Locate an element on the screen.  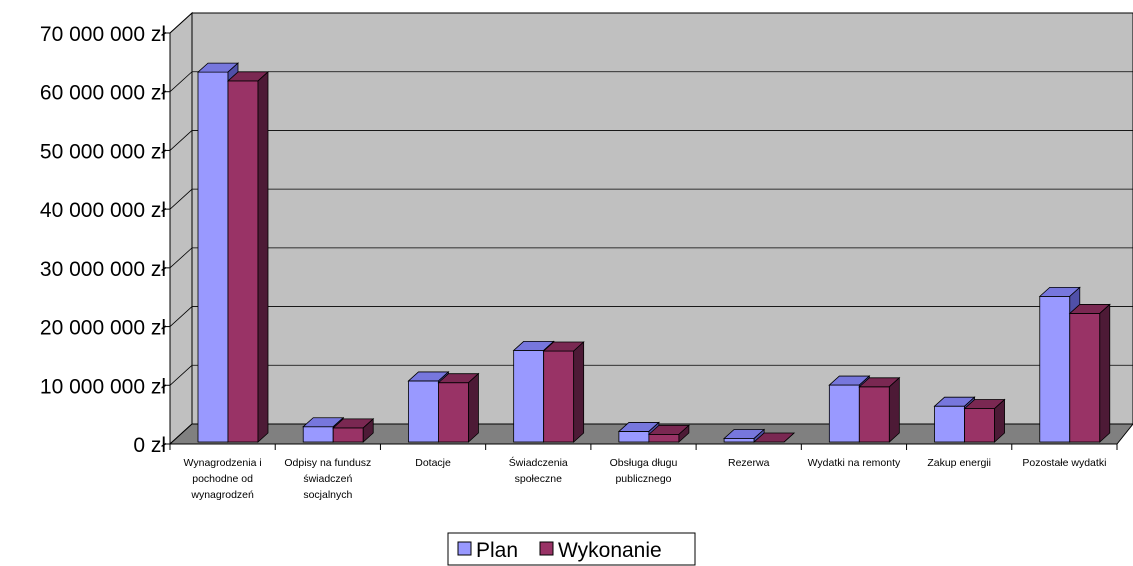
category-label-line: Dotacje is located at coordinates (433, 463).